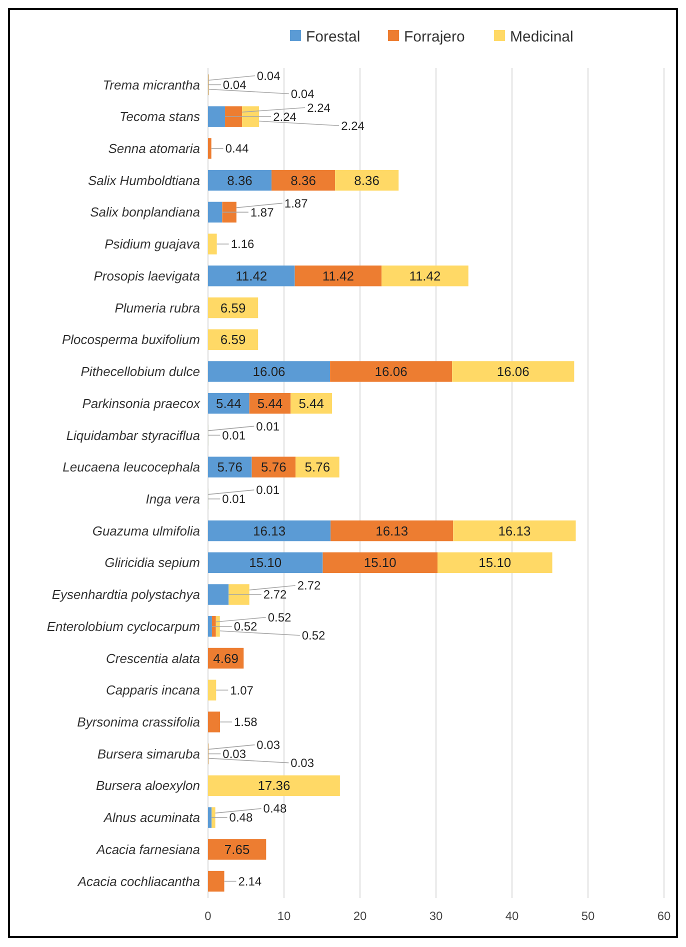 The height and width of the screenshot is (947, 686). Describe the element at coordinates (588, 916) in the screenshot. I see `x-tick-label: 50` at that location.